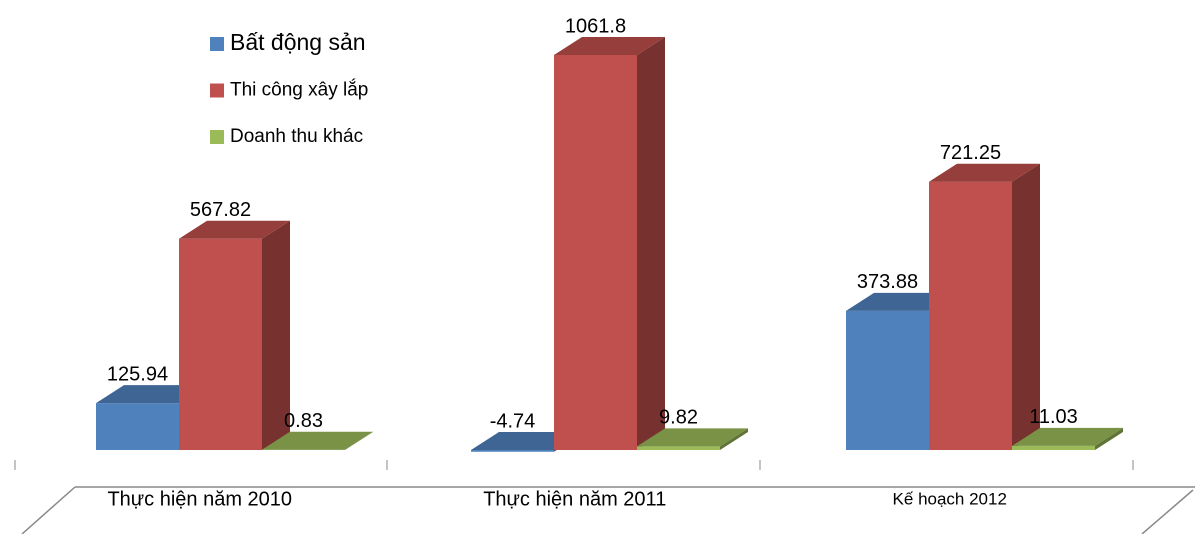  What do you see at coordinates (513, 421) in the screenshot?
I see `value-label: -4.74` at bounding box center [513, 421].